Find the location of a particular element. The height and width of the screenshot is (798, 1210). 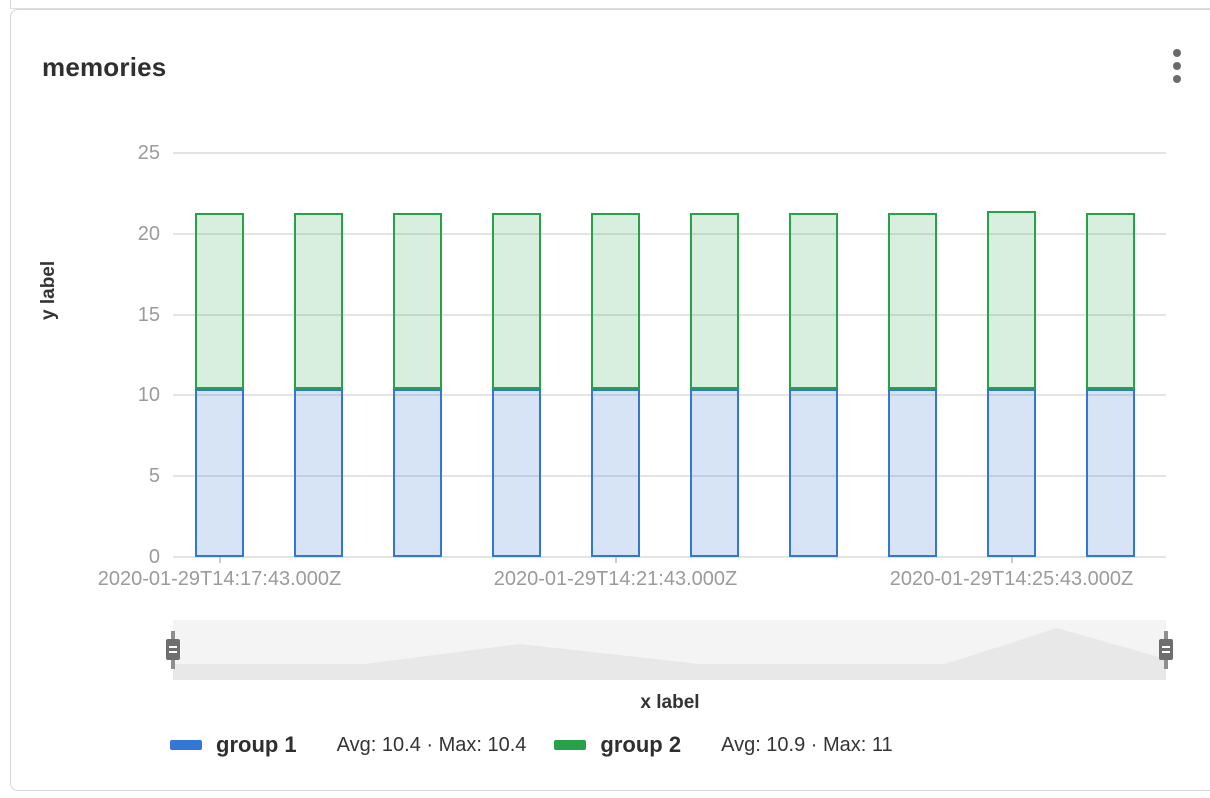

panel-options-kebab-icon is located at coordinates (1177, 66).